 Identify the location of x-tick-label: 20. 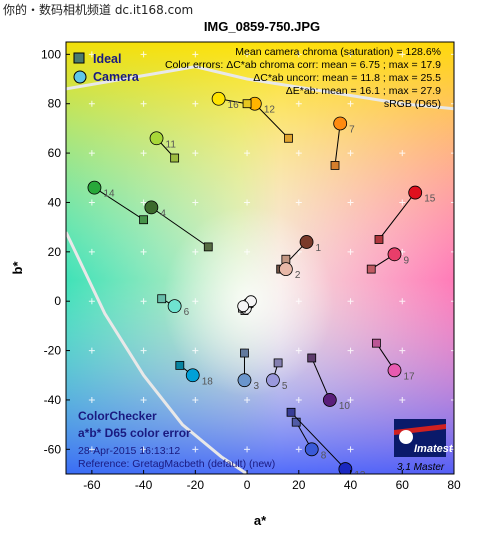
(299, 485).